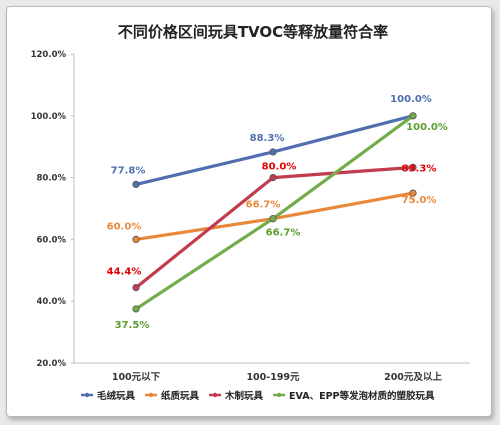 This screenshot has height=425, width=500. Describe the element at coordinates (52, 179) in the screenshot. I see `y-tick-label: 80.0%` at that location.